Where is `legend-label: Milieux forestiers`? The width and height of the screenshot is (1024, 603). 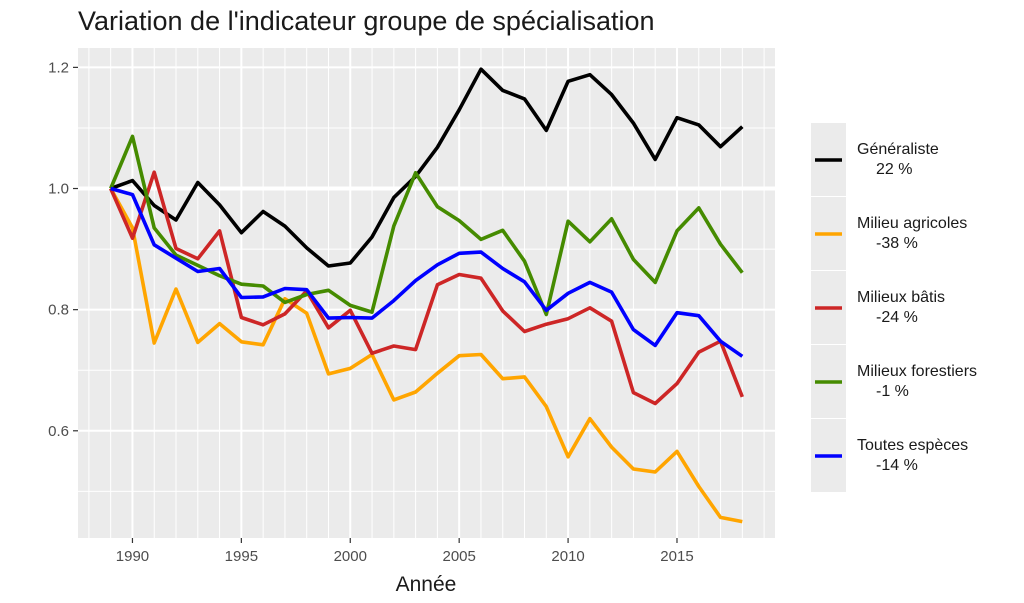
legend-label: Milieux forestiers is located at coordinates (917, 371).